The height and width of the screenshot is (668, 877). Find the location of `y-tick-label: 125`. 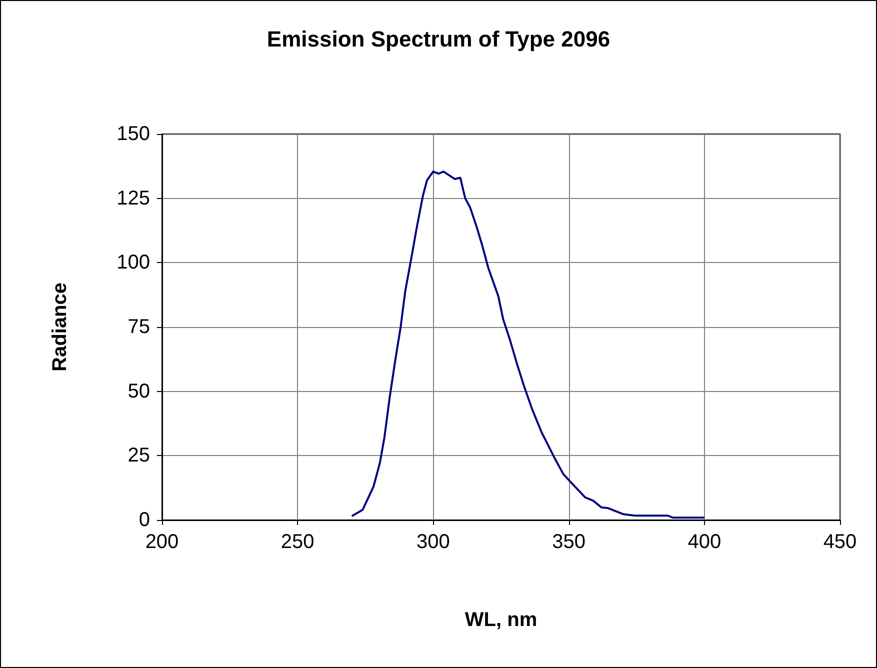

y-tick-label: 125 is located at coordinates (133, 198).